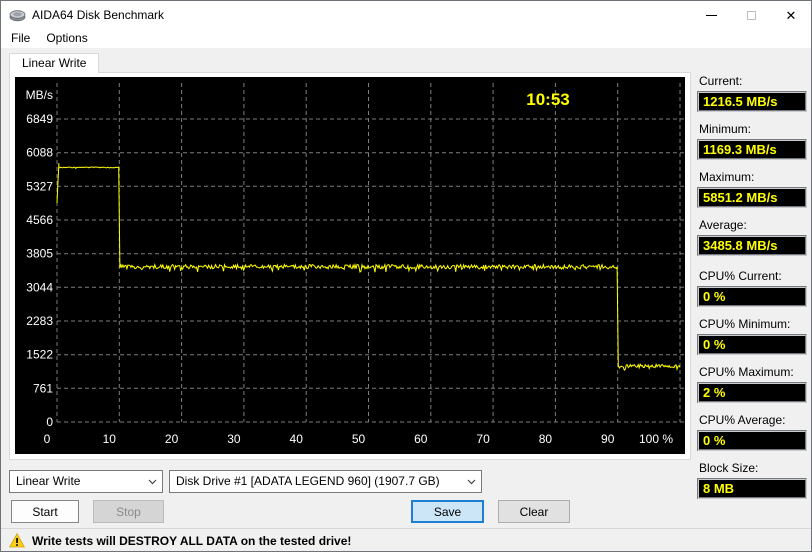 This screenshot has width=812, height=552. I want to click on close-icon: ✕, so click(791, 15).